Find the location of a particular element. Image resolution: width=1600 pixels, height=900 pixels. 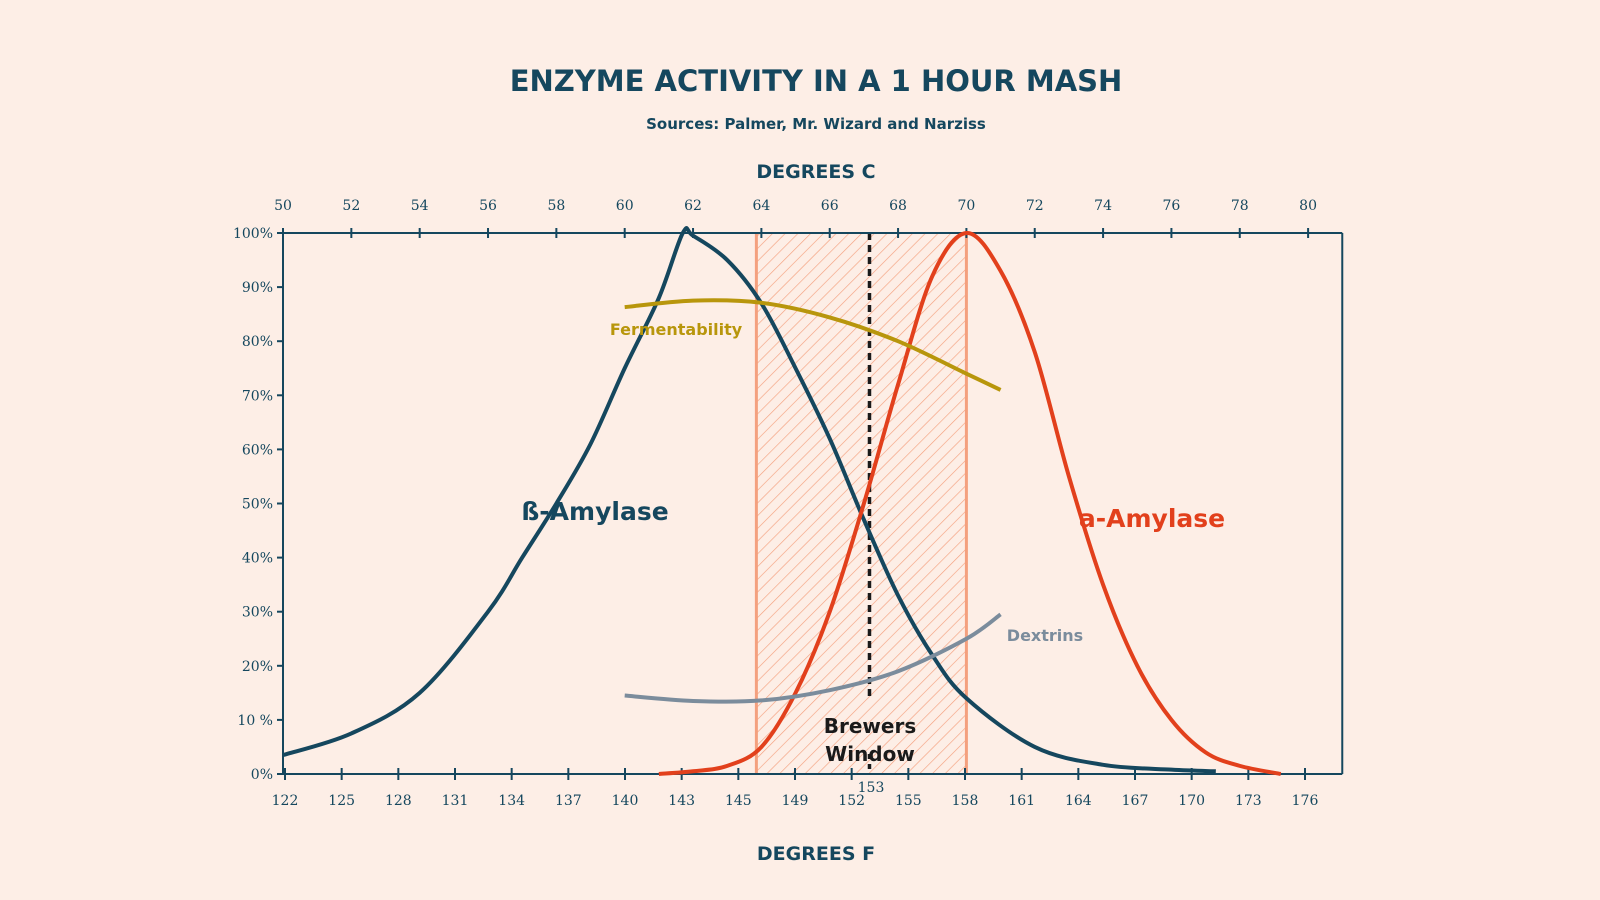

x-bottom-tick-label: 155 is located at coordinates (908, 801).